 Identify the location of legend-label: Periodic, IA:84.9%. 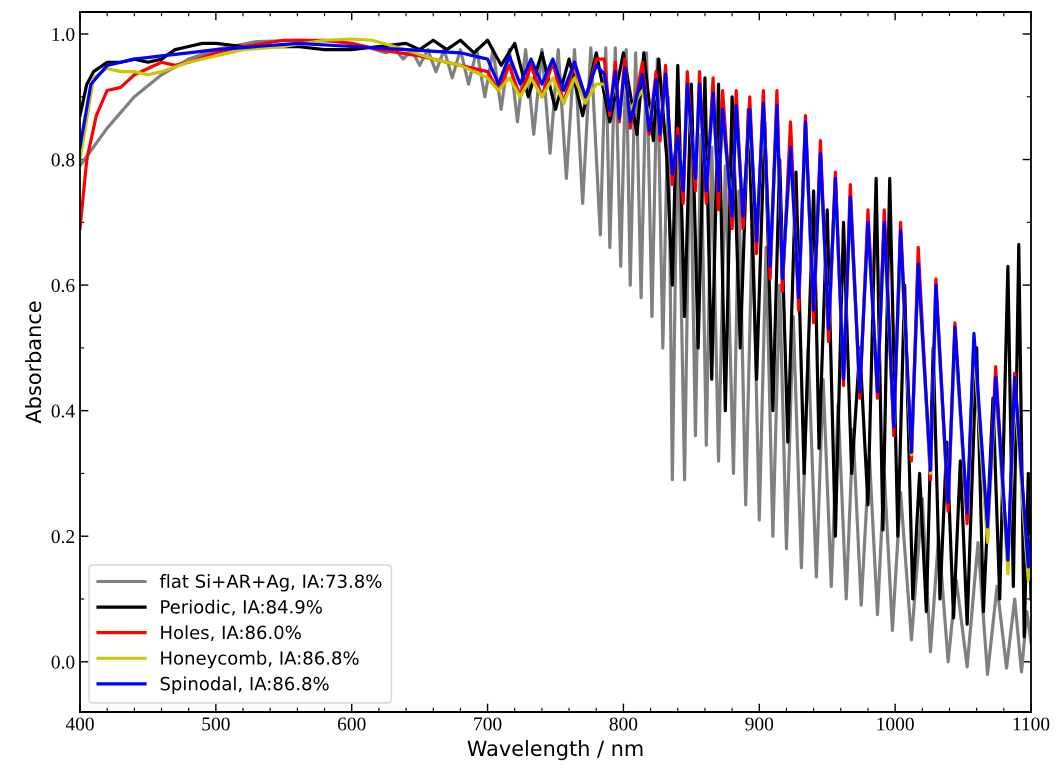
(241, 607).